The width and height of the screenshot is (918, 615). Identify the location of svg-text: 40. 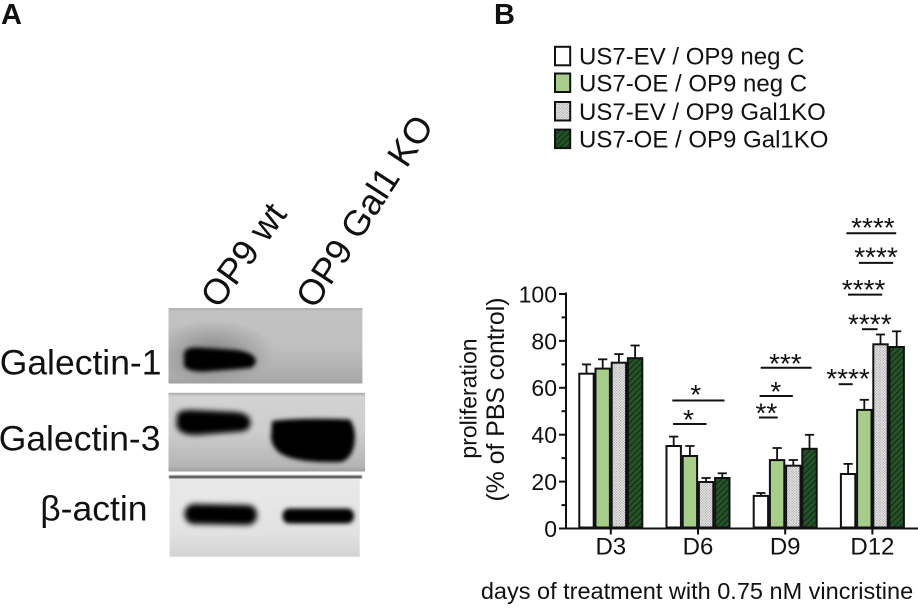
(544, 435).